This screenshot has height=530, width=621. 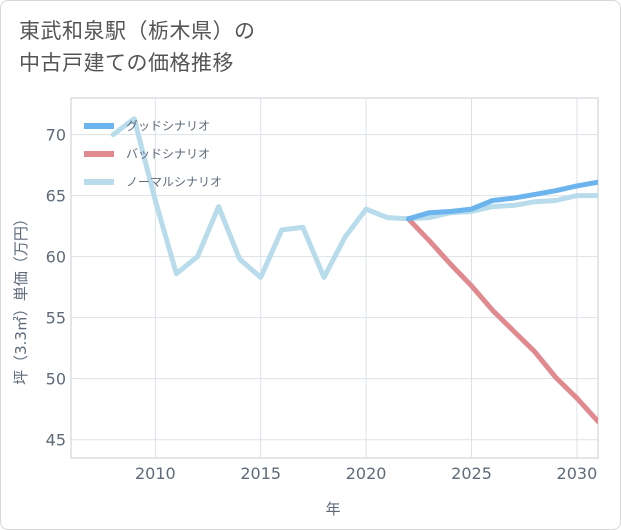 I want to click on x-tick-label: 2015, so click(x=260, y=473).